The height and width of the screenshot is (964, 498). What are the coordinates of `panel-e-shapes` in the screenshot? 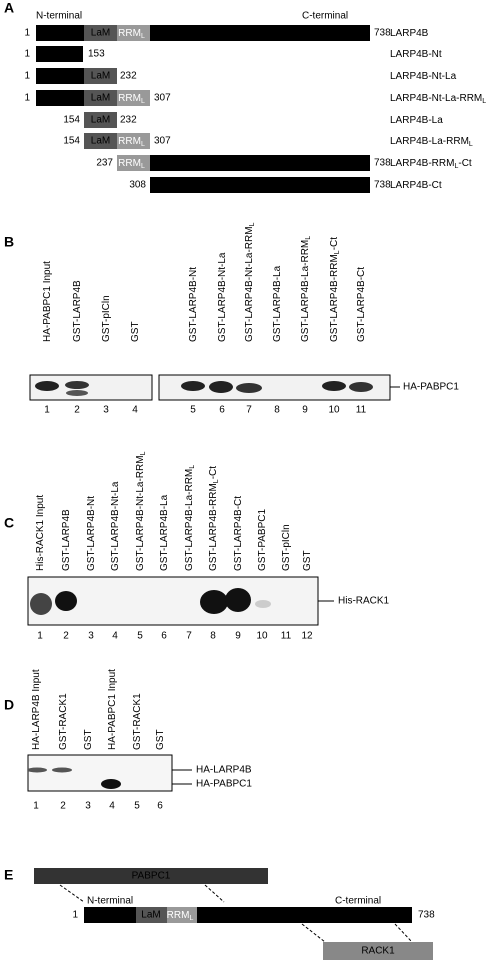 It's located at (233, 914).